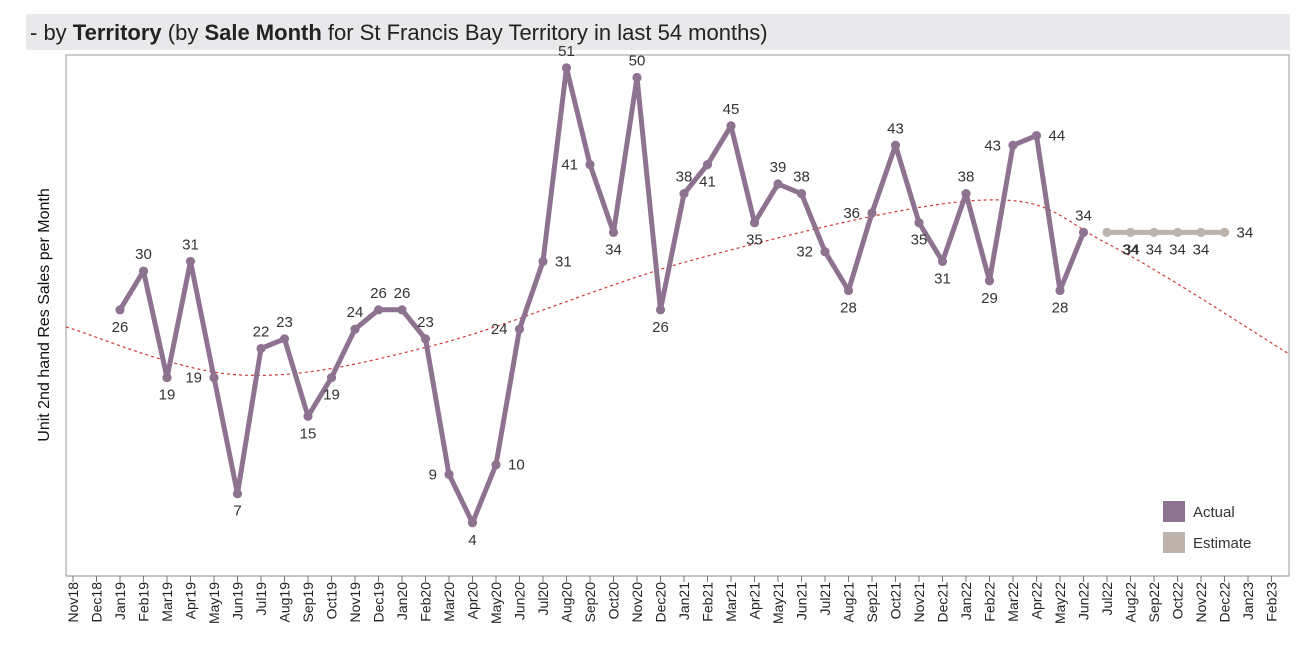  Describe the element at coordinates (872, 602) in the screenshot. I see `x-tick-label: Sep21` at that location.